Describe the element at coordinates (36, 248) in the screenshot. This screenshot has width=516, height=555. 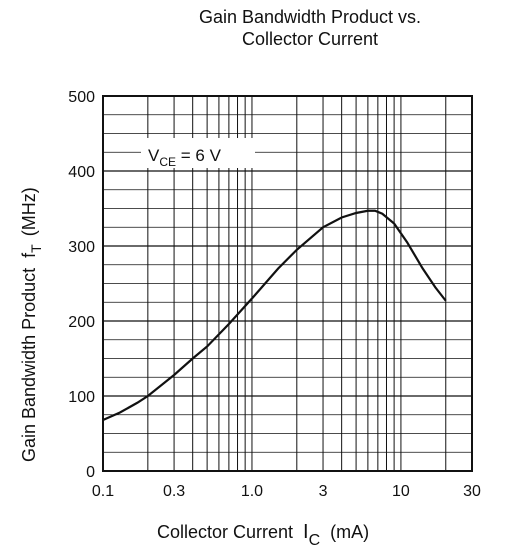
I see `y-axis-symbol-subscript: T` at that location.